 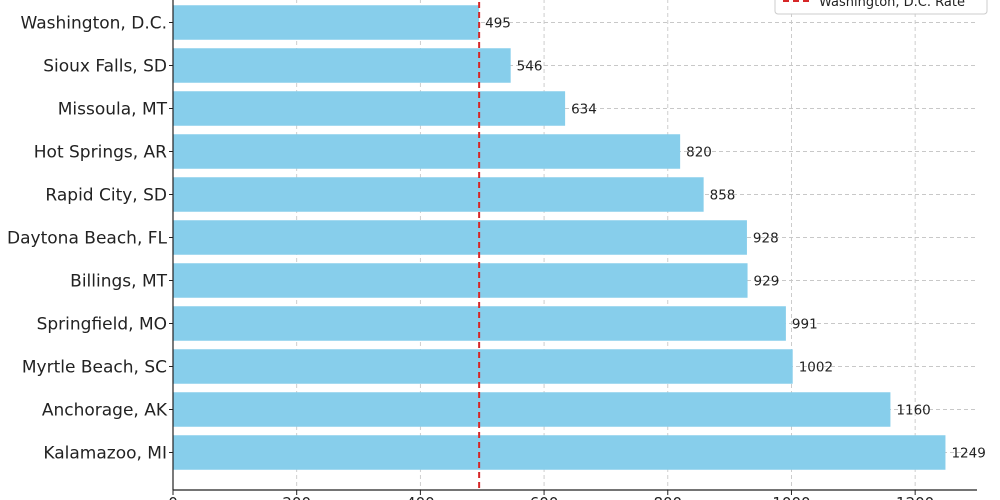 What do you see at coordinates (105, 454) in the screenshot?
I see `category-label: Kalamazoo, MI` at bounding box center [105, 454].